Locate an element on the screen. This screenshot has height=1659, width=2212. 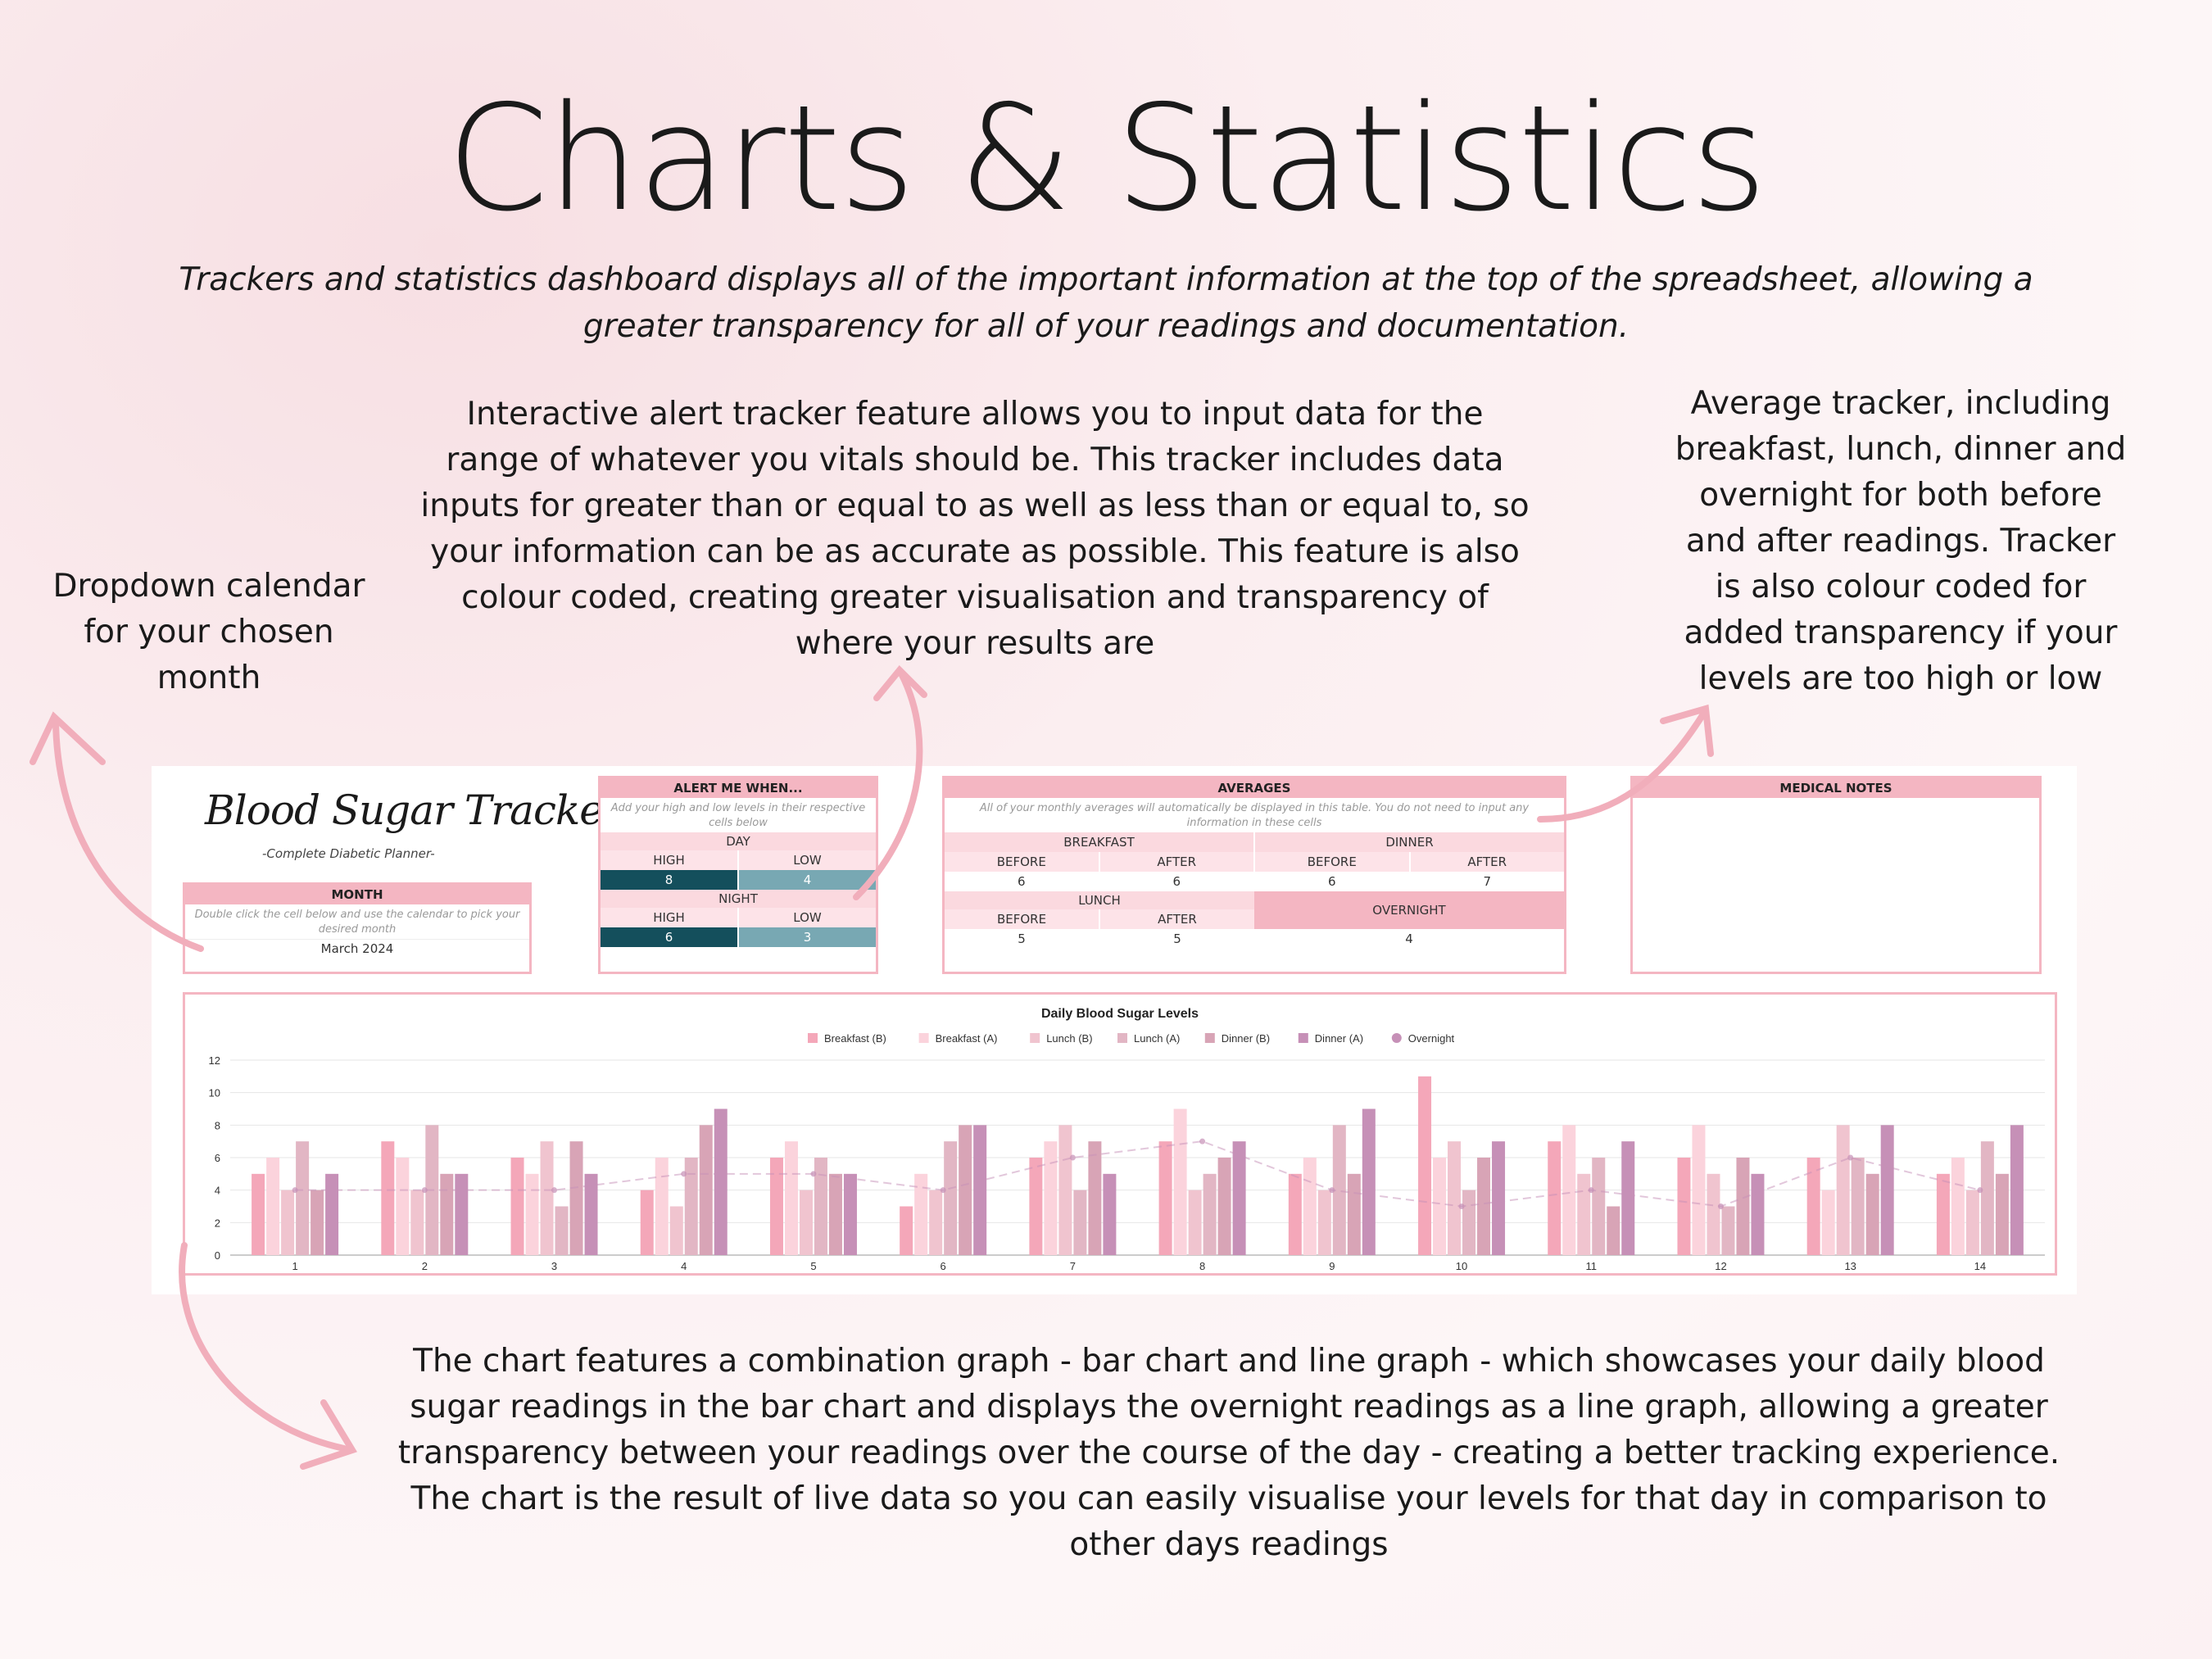
night-low-label: LOW is located at coordinates (807, 917).